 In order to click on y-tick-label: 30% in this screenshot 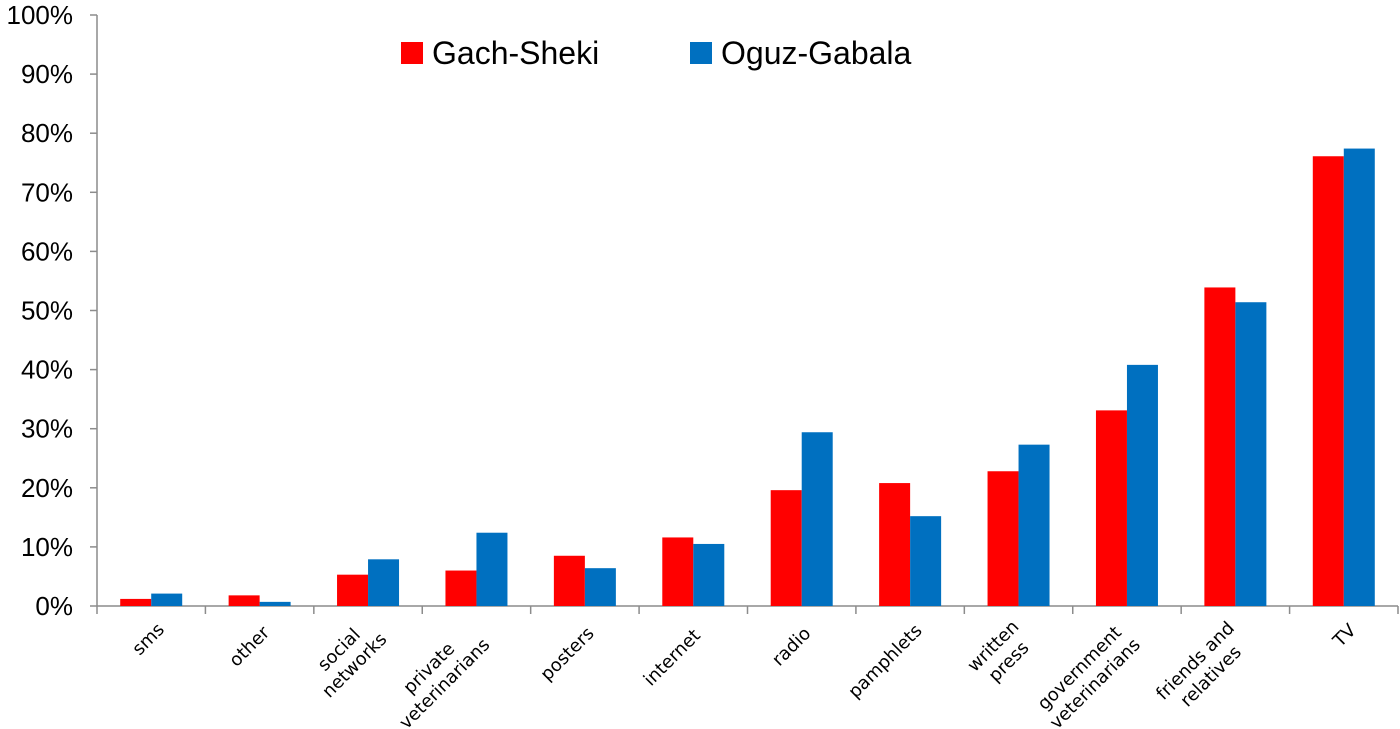, I will do `click(47, 429)`.